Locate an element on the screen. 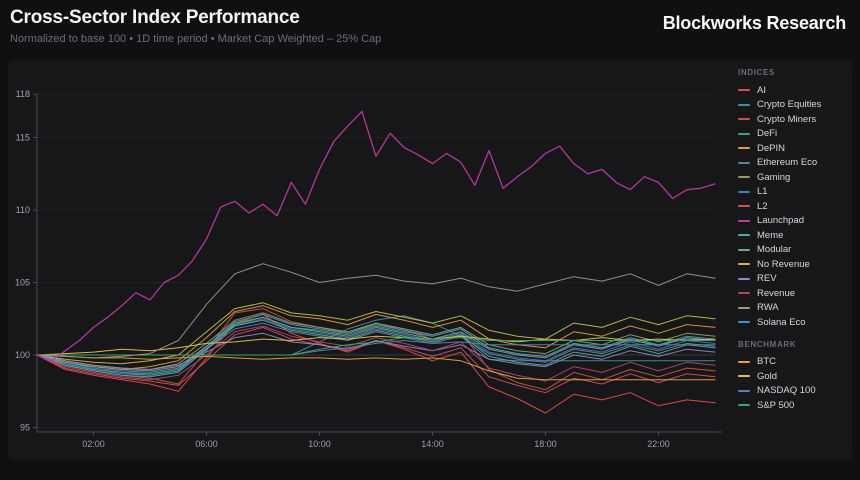 The image size is (860, 480). series-line-ethereum-eco is located at coordinates (376, 347).